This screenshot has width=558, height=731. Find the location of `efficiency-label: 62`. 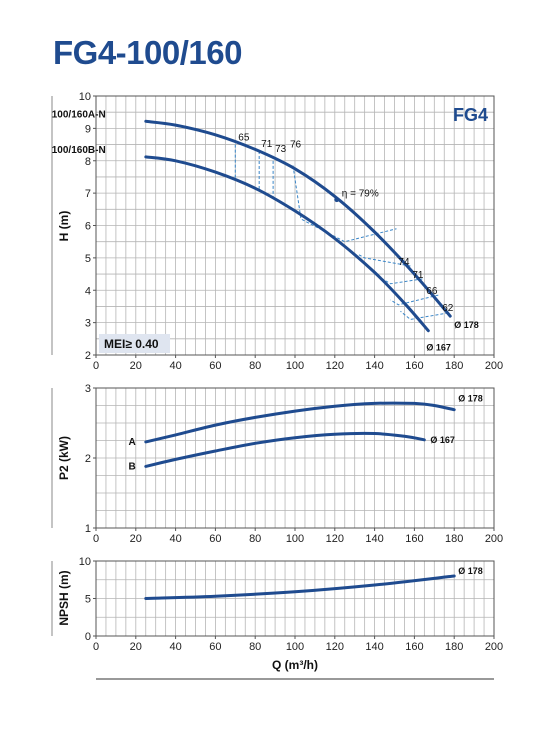

efficiency-label: 62 is located at coordinates (448, 308).